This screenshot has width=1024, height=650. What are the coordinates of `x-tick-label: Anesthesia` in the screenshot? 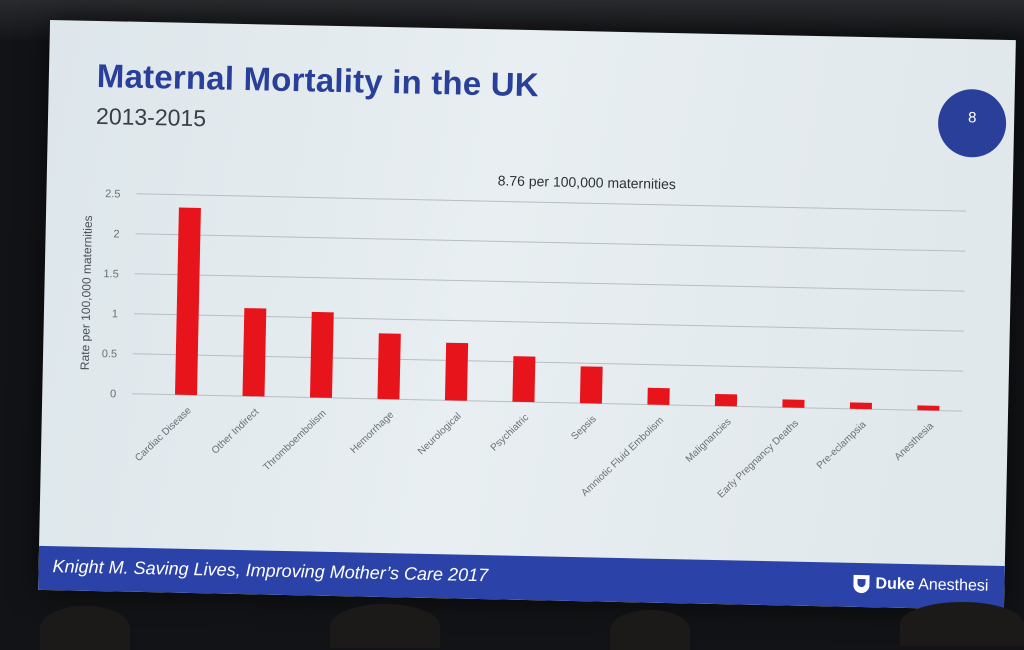 It's located at (915, 441).